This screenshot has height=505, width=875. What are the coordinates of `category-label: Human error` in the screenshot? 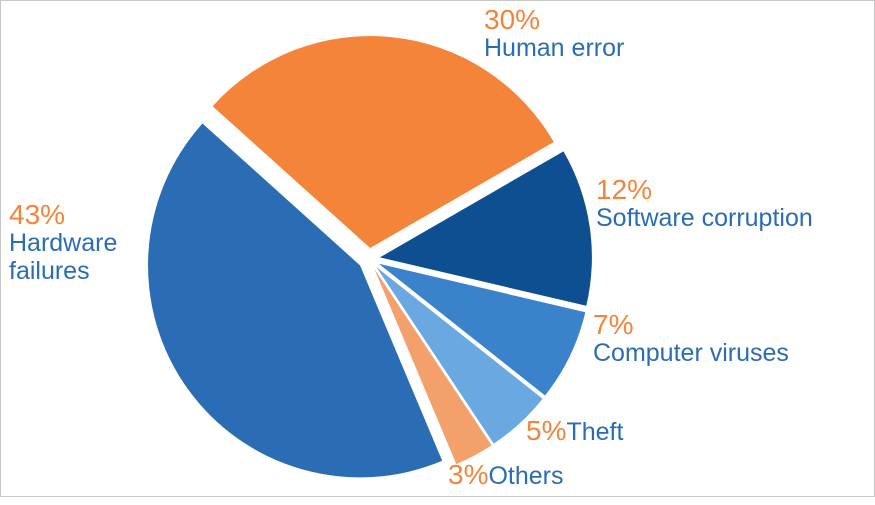 It's located at (554, 48).